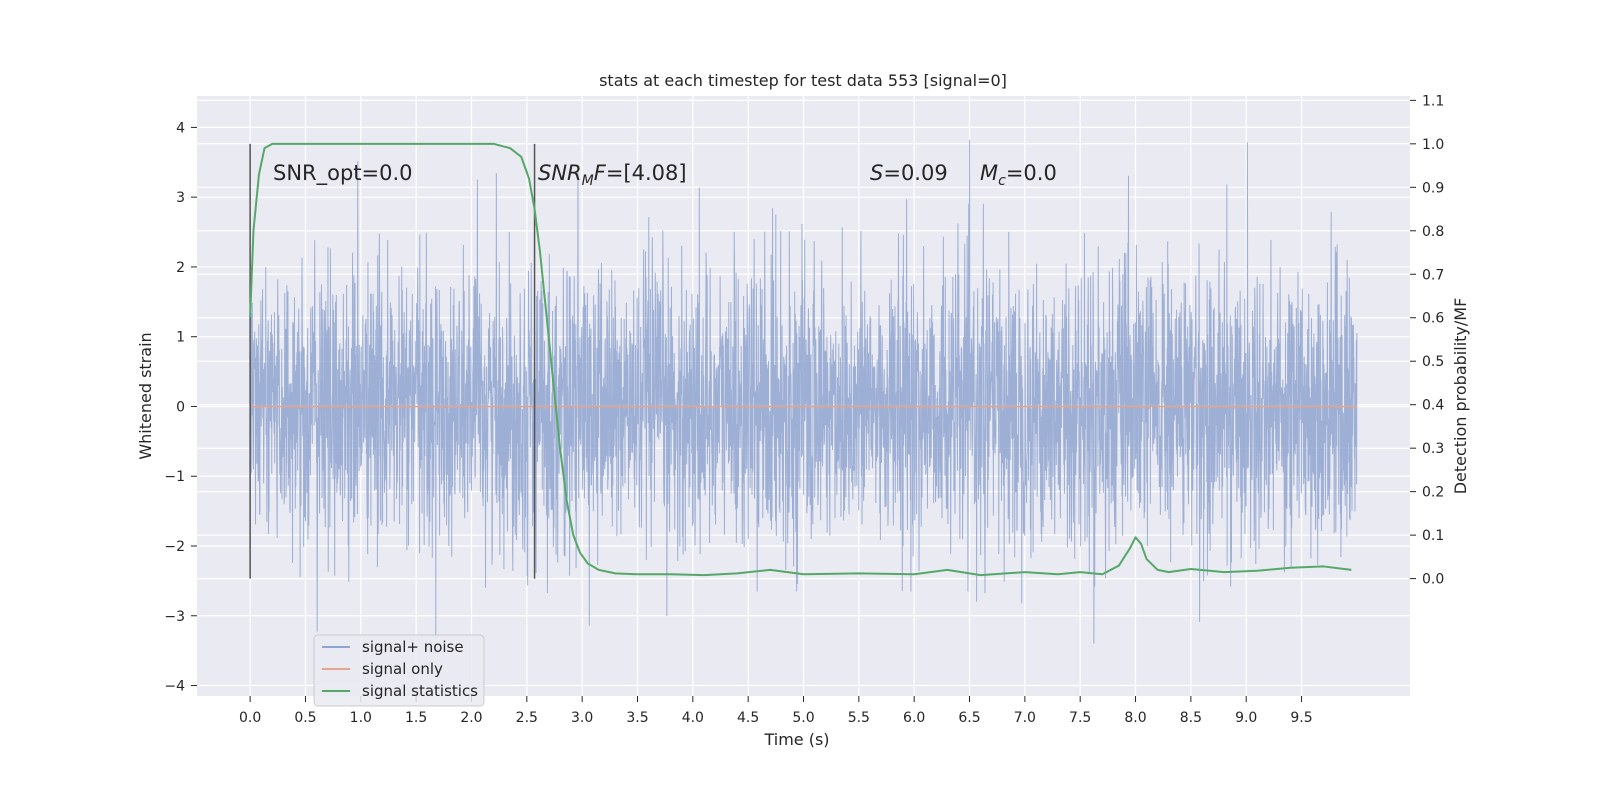  Describe the element at coordinates (915, 173) in the screenshot. I see `annotation-s-value: =0.09` at that location.